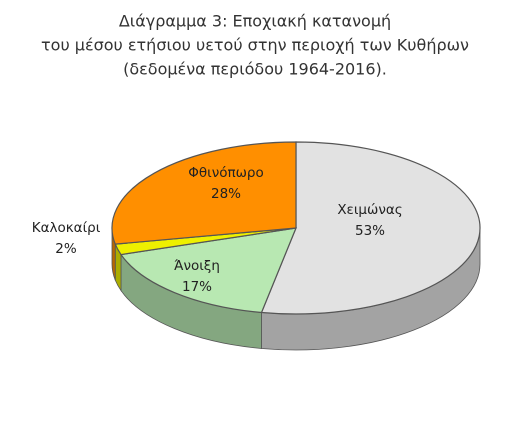 The image size is (510, 427). Describe the element at coordinates (255, 21) in the screenshot. I see `chart-title: Διάγραμμα 3: Εποχιακή κατανομή` at that location.